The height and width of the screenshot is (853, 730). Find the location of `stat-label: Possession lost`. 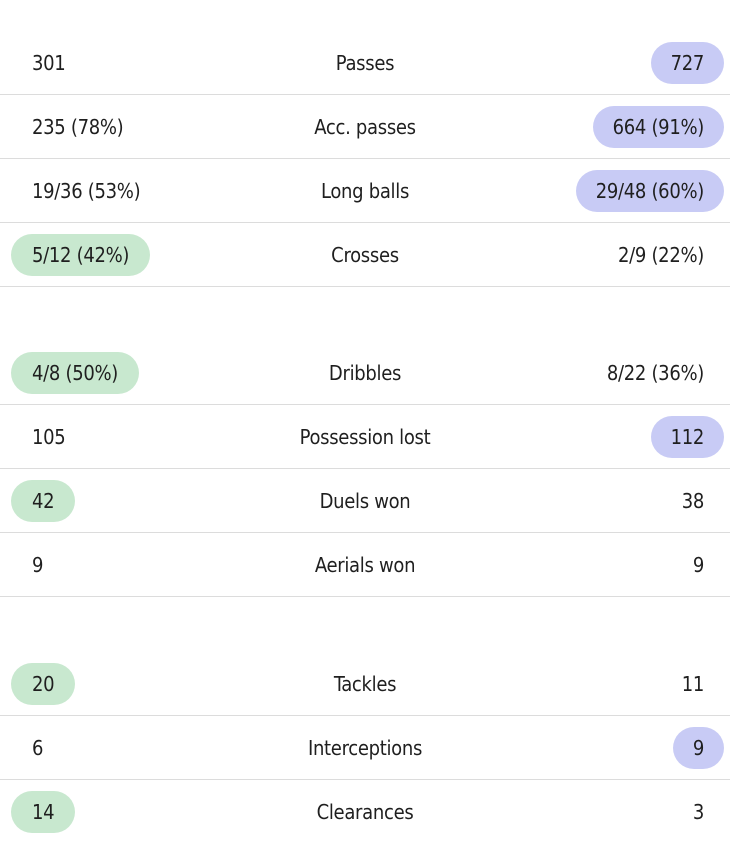

stat-label: Possession lost is located at coordinates (365, 436).